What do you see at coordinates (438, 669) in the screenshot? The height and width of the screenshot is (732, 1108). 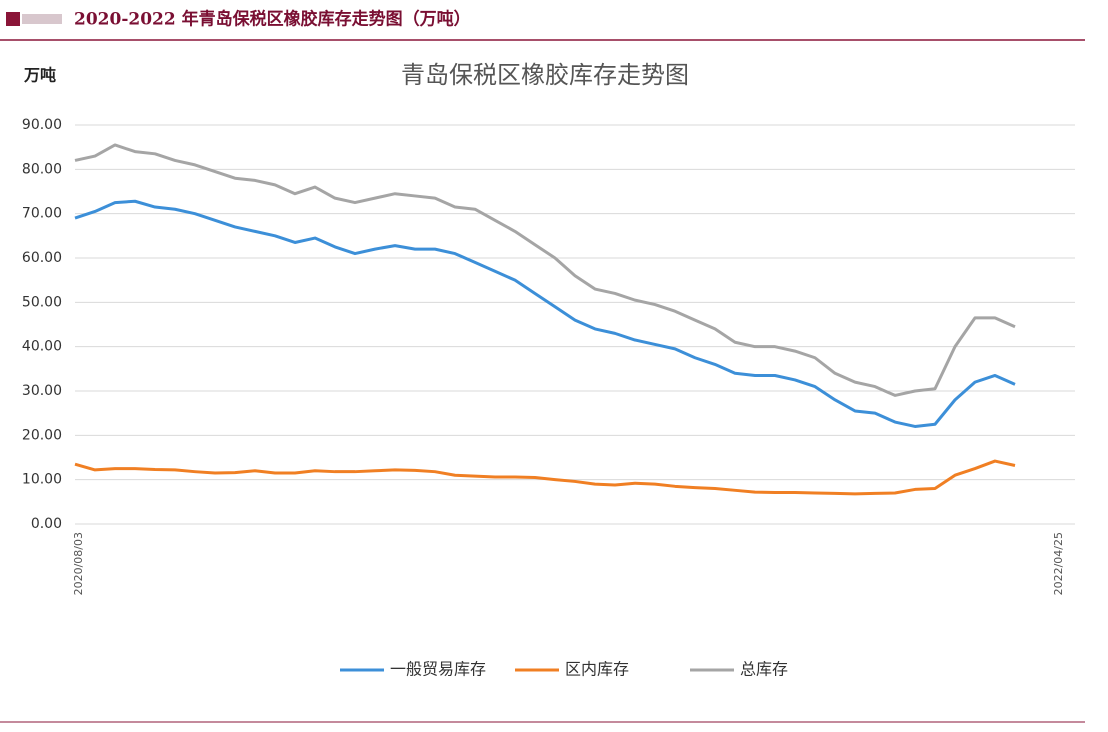 I see `legend-label: 一般贸易库存` at bounding box center [438, 669].